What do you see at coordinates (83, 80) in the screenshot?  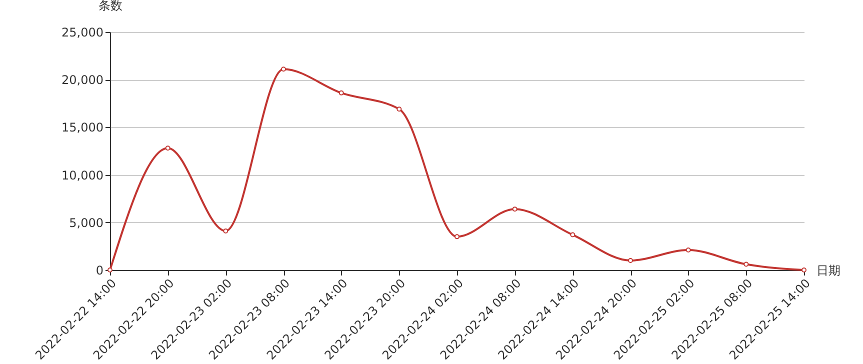 I see `y-tick-label: 20,000` at bounding box center [83, 80].